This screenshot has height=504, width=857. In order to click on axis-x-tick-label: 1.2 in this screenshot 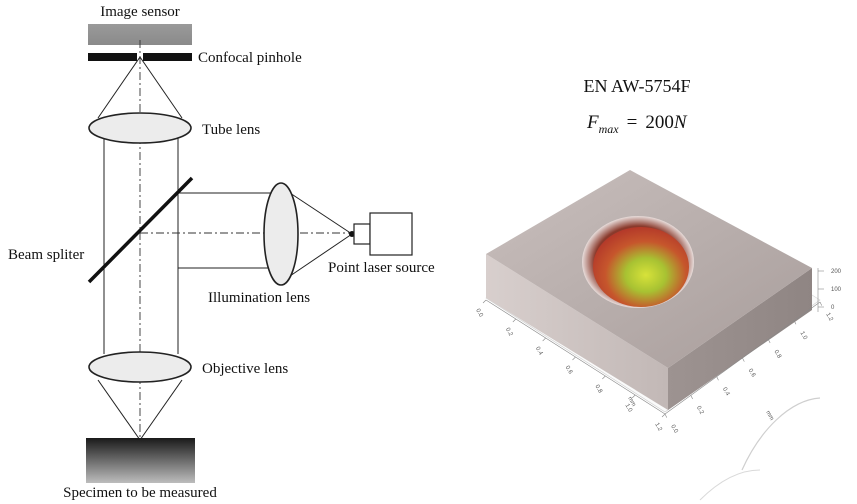, I will do `click(658, 427)`.